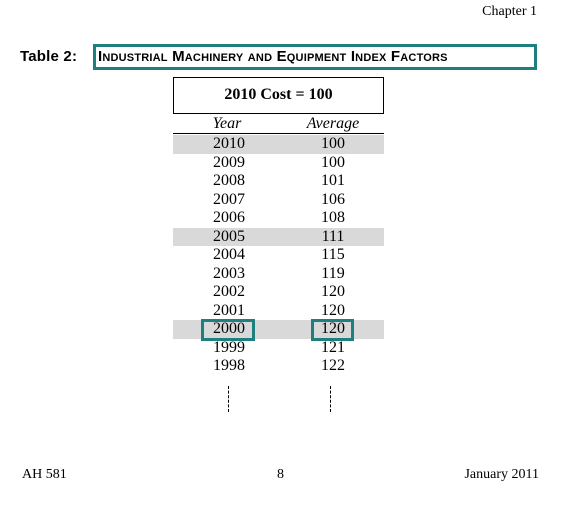  Describe the element at coordinates (229, 365) in the screenshot. I see `year-cell: 1998` at that location.